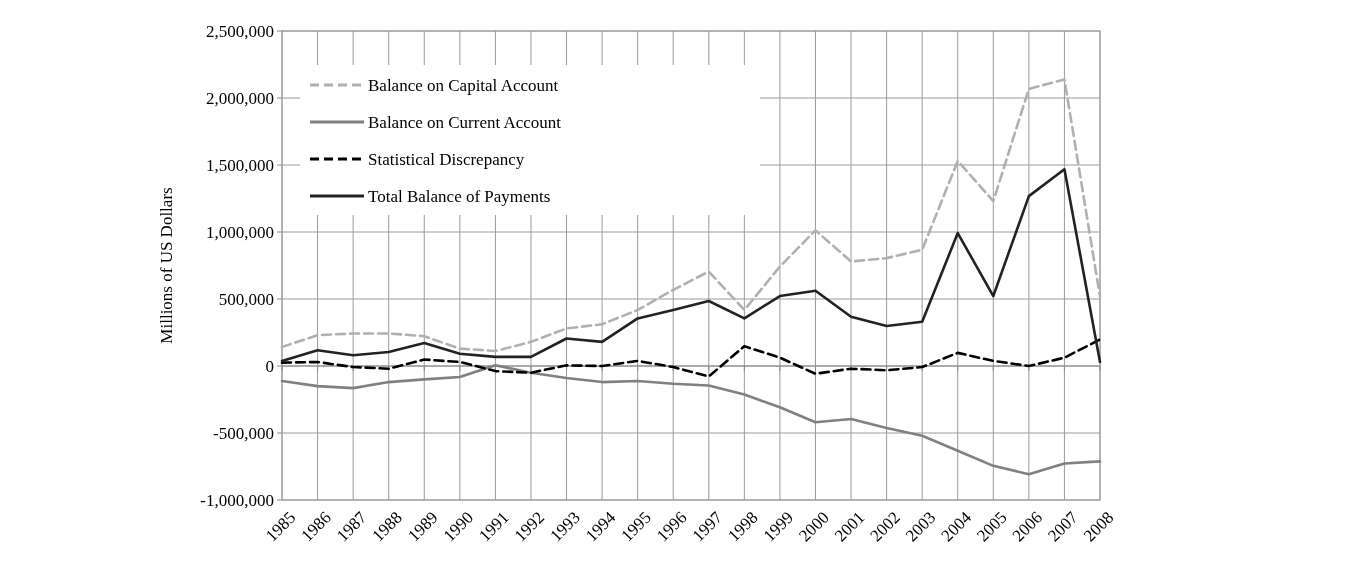 This screenshot has width=1349, height=573. Describe the element at coordinates (463, 85) in the screenshot. I see `legend-label: Balance on Capital Account` at that location.